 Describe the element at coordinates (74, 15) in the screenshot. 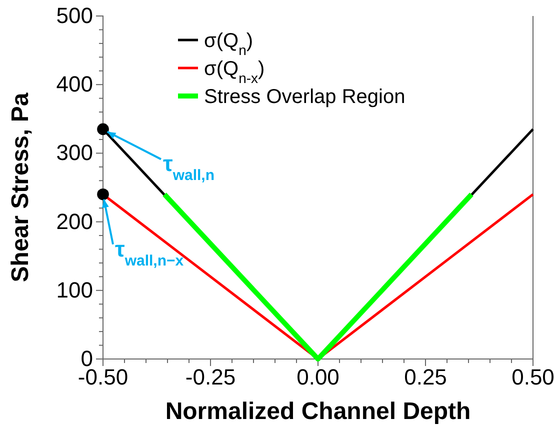

I see `y-tick-label: 500` at that location.